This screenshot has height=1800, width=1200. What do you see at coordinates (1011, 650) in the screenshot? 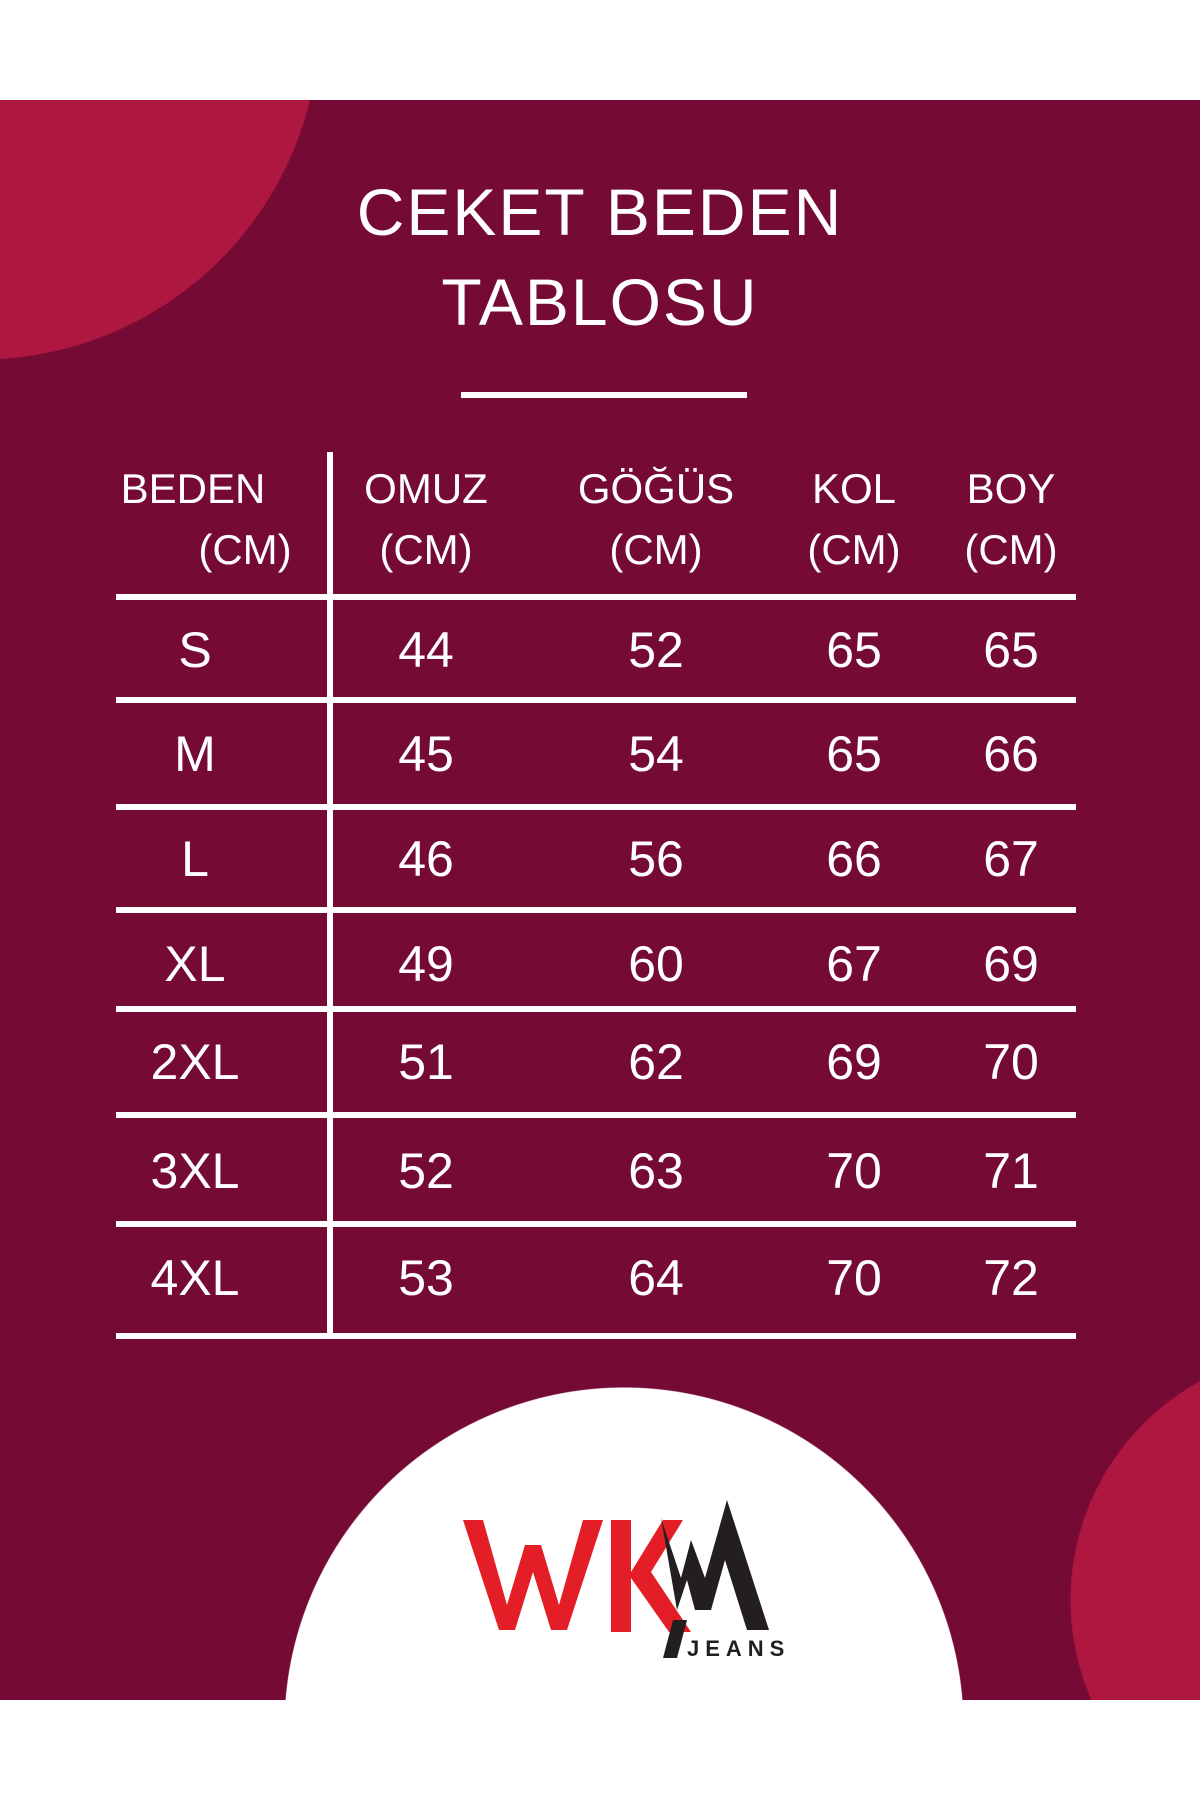
I see `cell-boy: 65` at bounding box center [1011, 650].